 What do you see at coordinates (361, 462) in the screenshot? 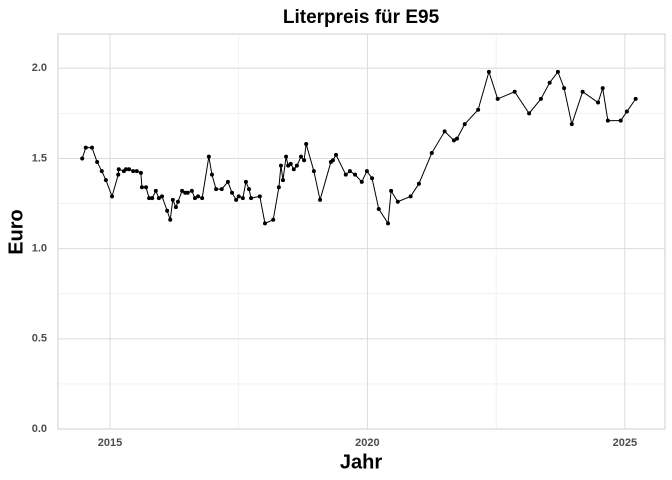
I see `x-axis-label: Jahr` at bounding box center [361, 462].